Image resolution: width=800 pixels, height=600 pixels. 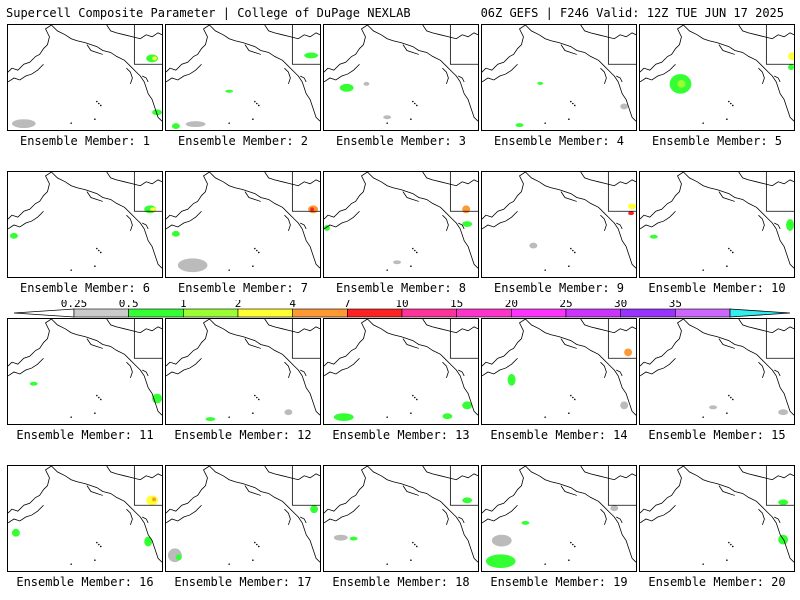 I want to click on ensemble-member-label: Ensemble Member: 13, so click(x=401, y=435).